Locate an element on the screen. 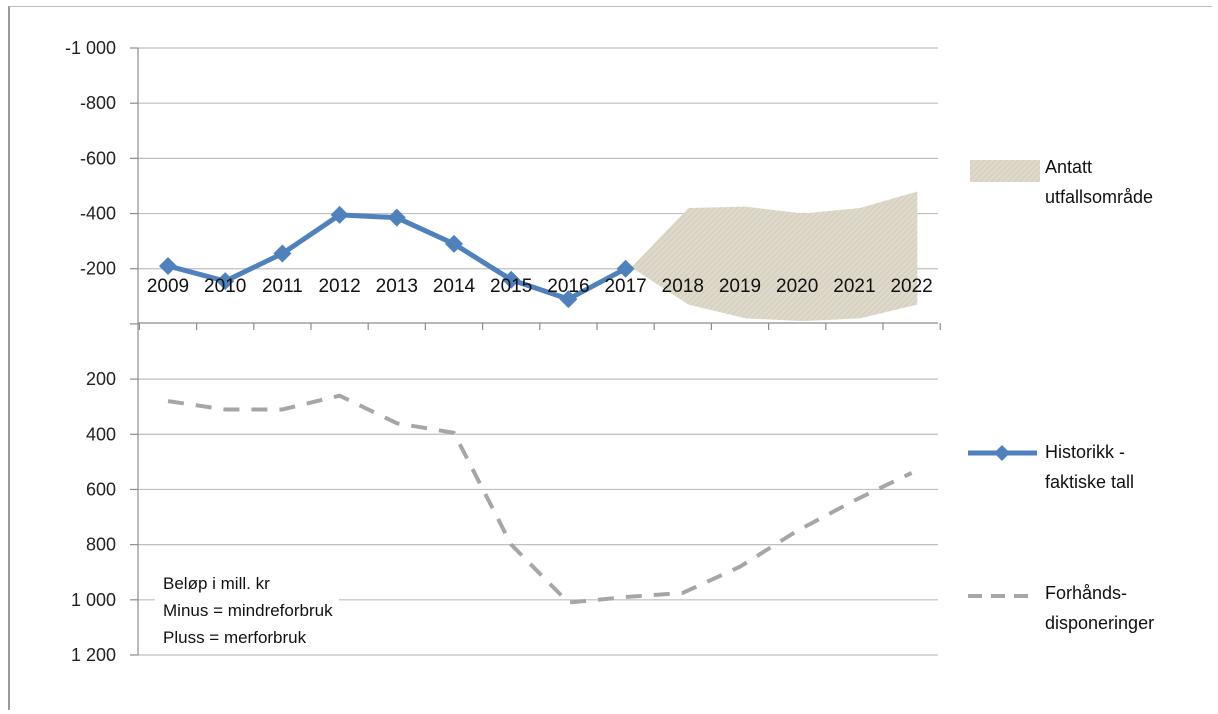 The height and width of the screenshot is (714, 1218). x-tick-label: 2015 is located at coordinates (511, 286).